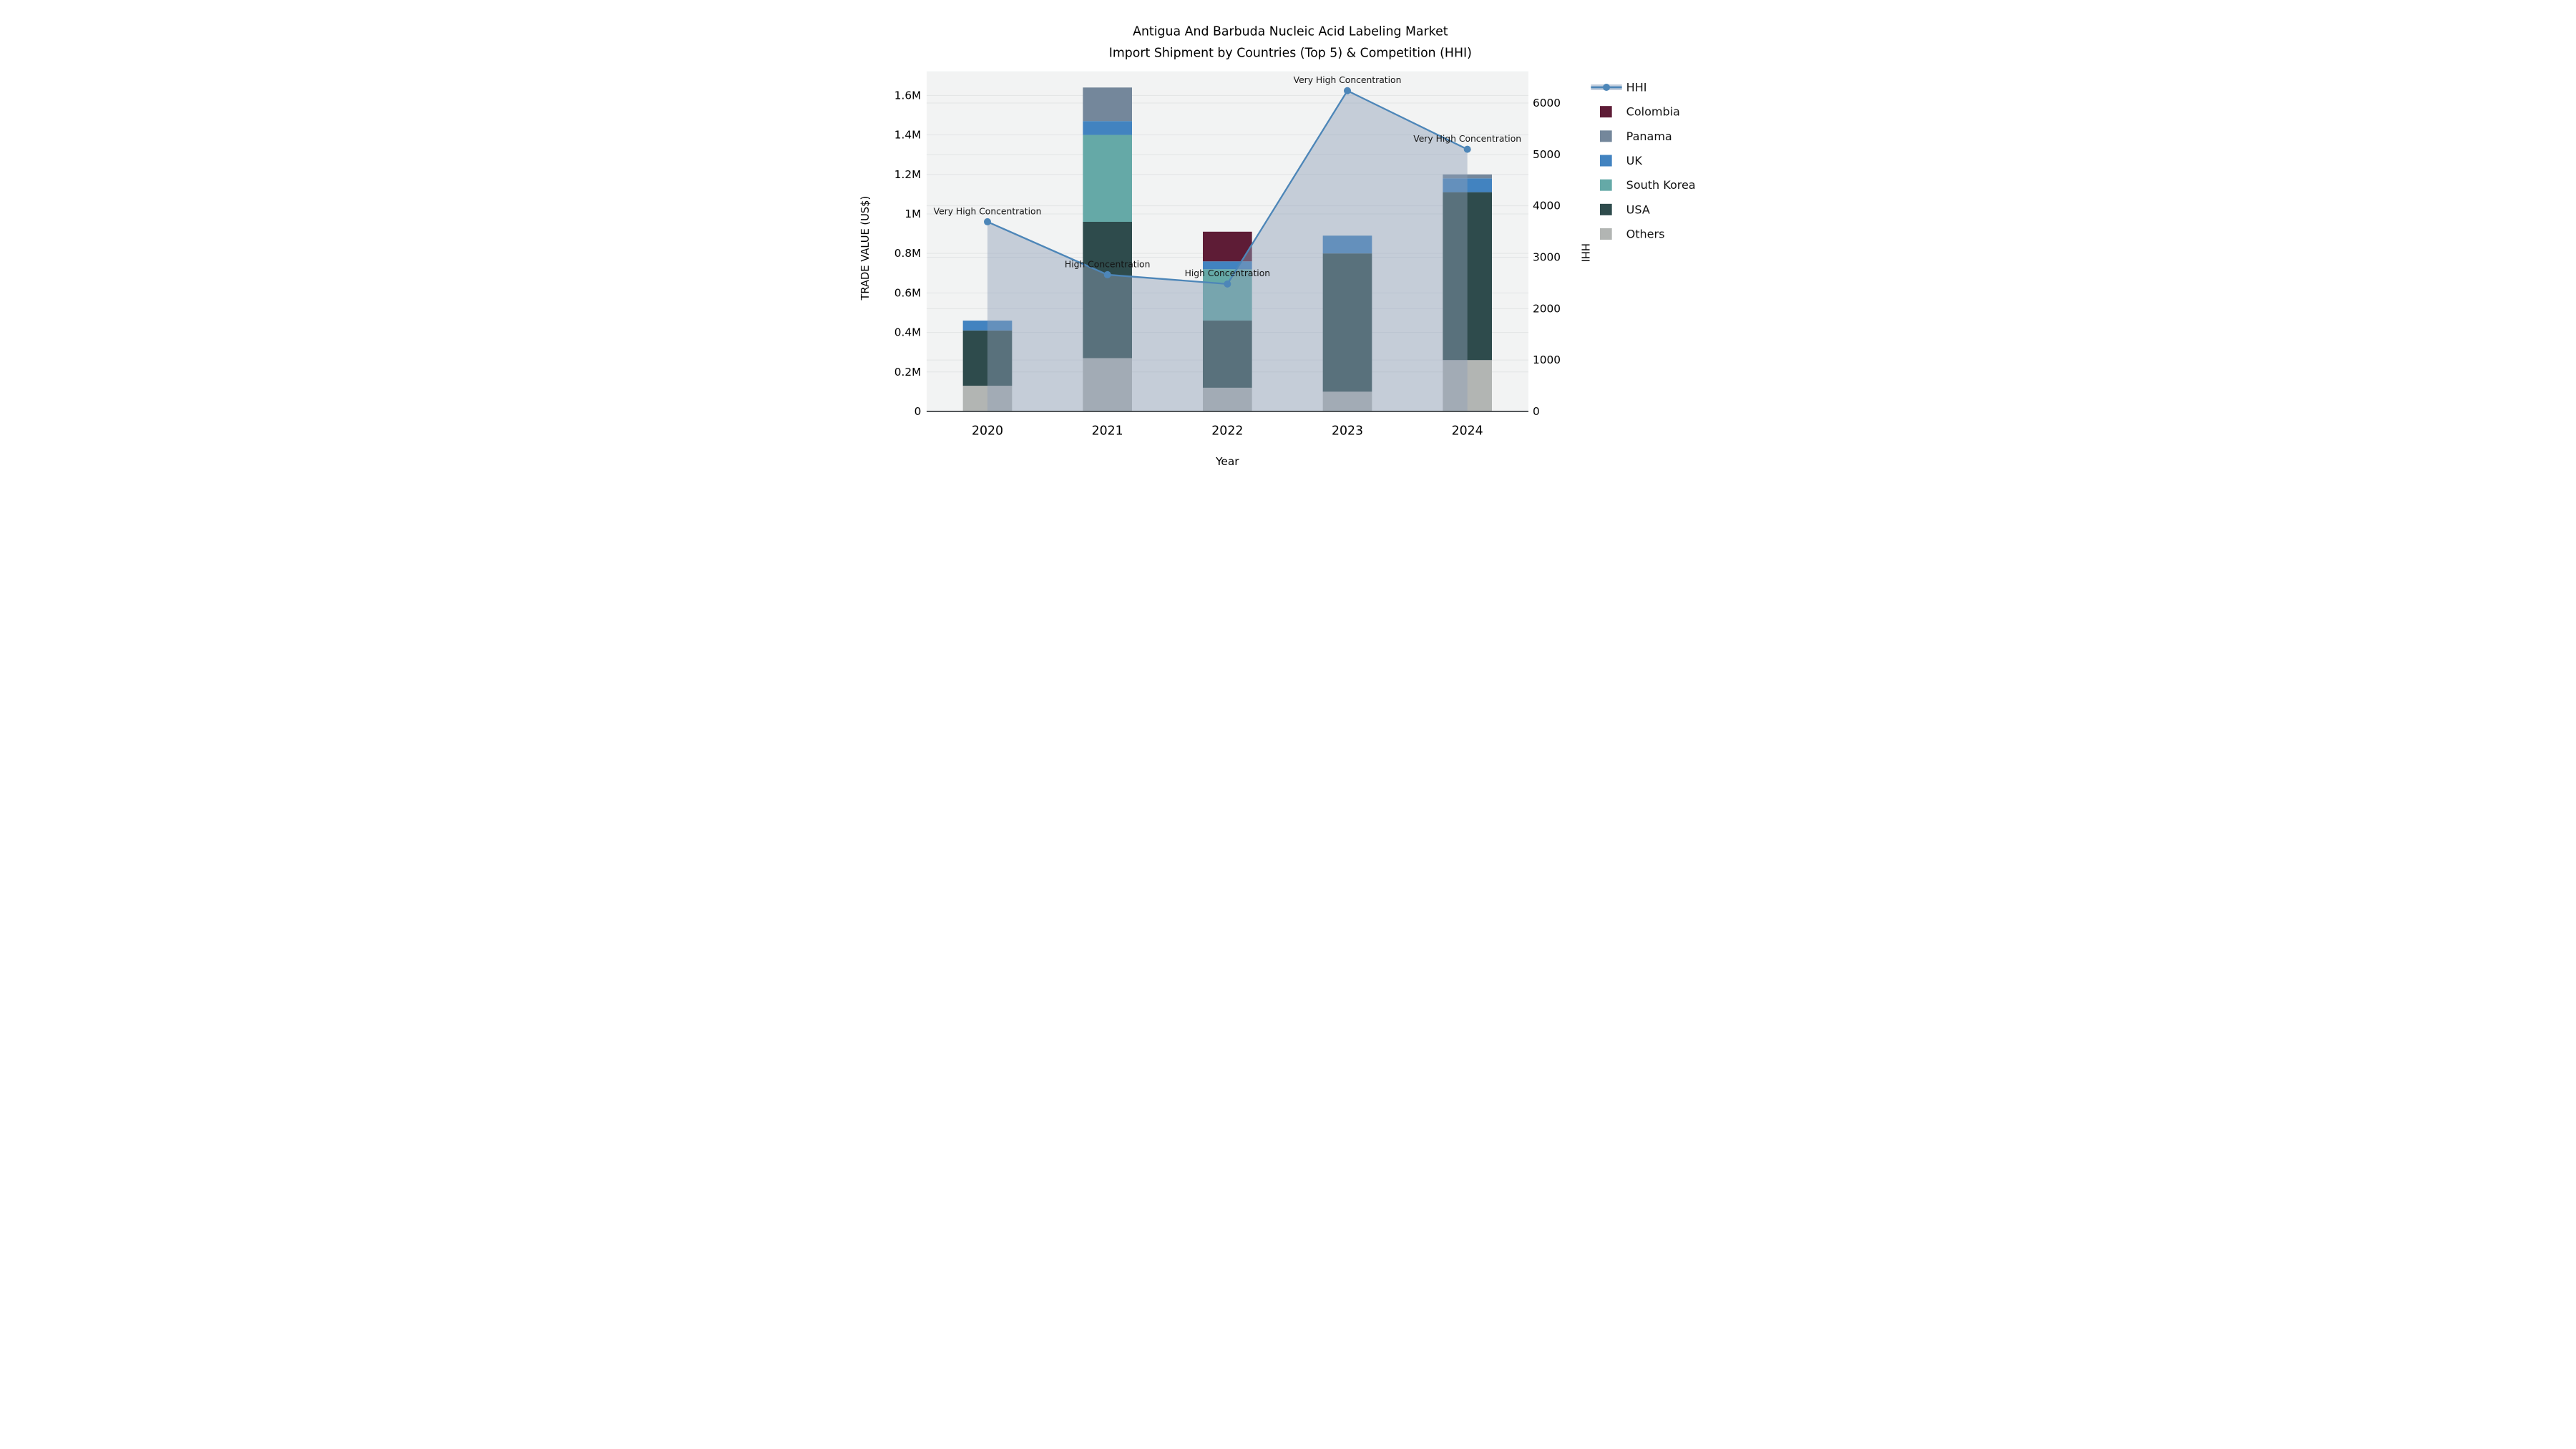 The width and height of the screenshot is (2576, 1449). I want to click on legend-label-colombia: Colombia, so click(1653, 112).